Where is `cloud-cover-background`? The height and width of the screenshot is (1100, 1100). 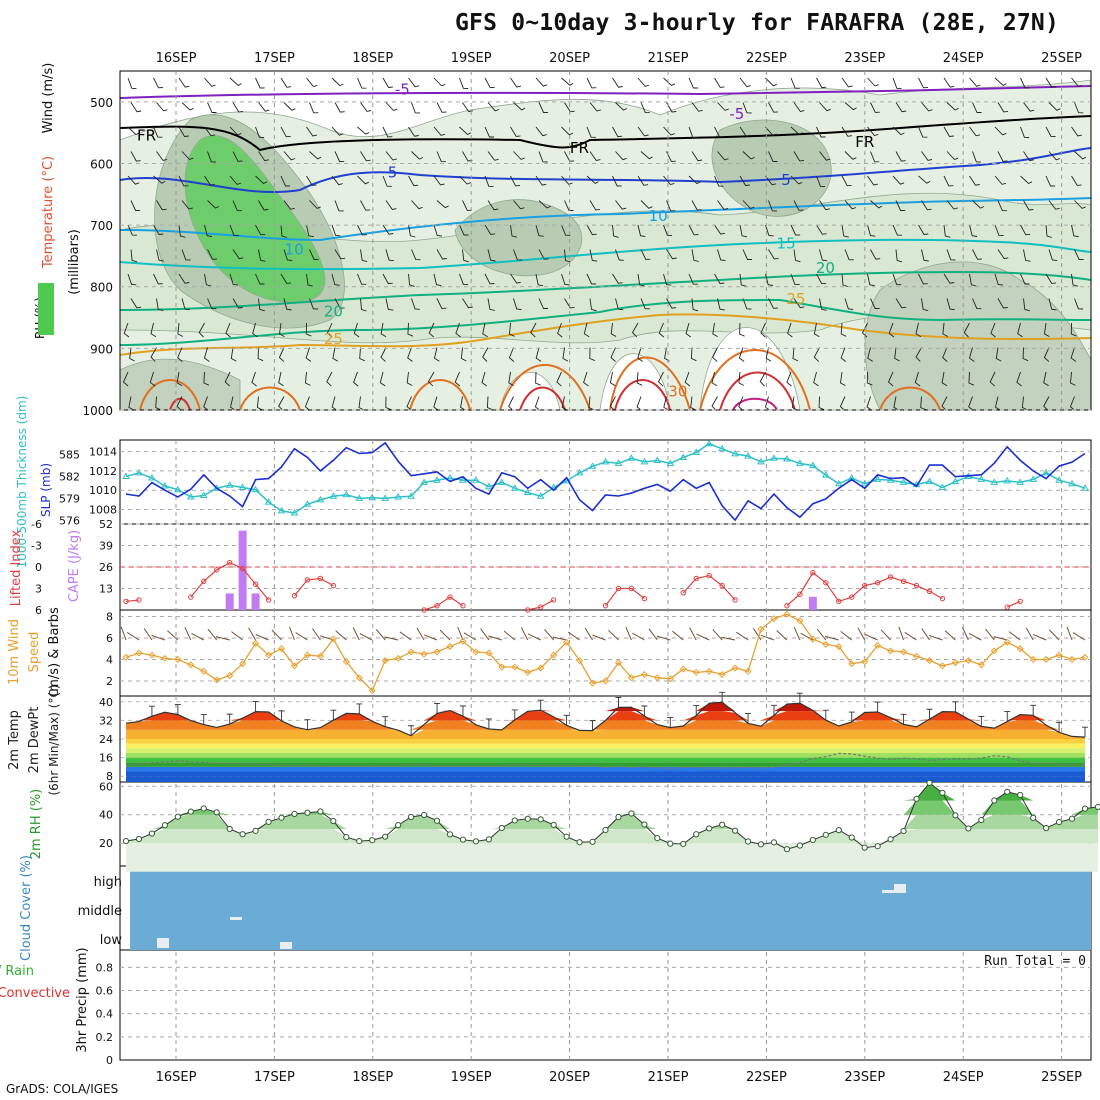
cloud-cover-background is located at coordinates (610, 908).